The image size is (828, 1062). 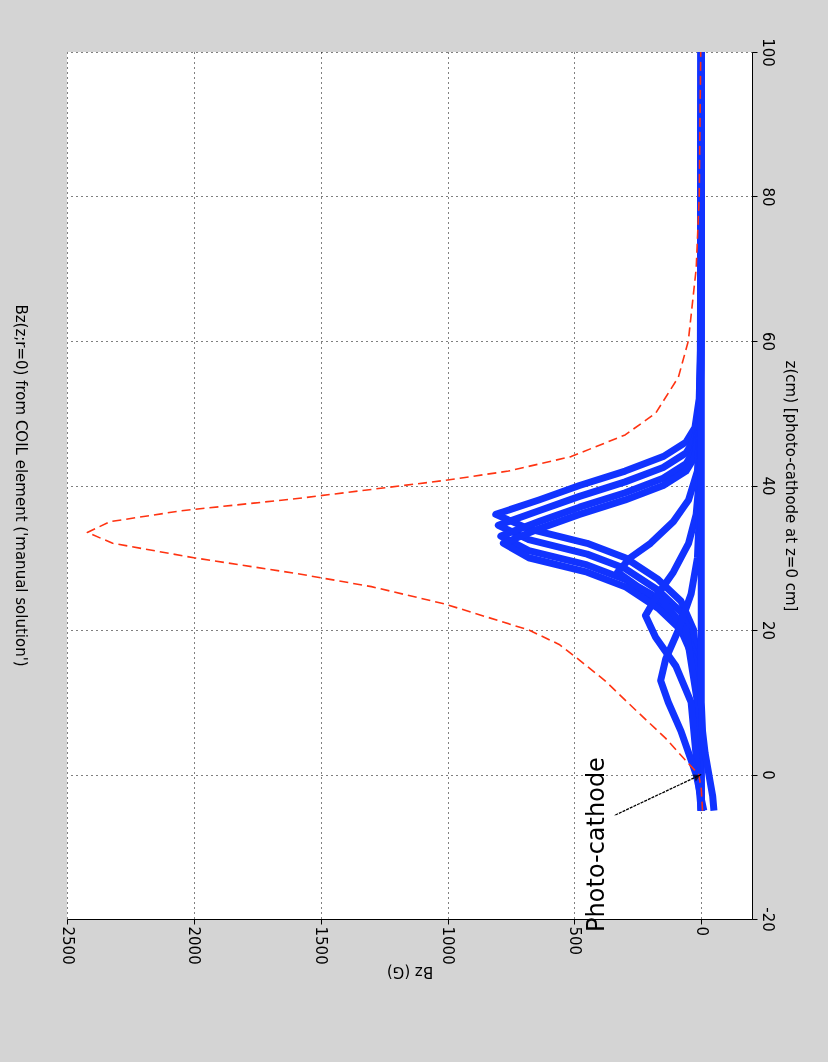 I want to click on x-tick-label: 2000, so click(x=194, y=945).